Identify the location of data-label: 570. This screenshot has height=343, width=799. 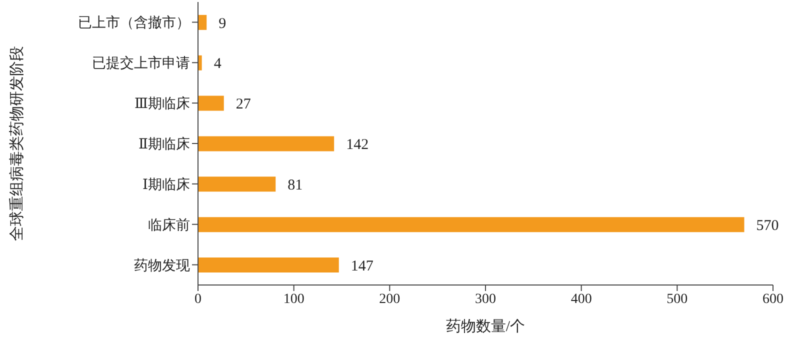
(767, 226).